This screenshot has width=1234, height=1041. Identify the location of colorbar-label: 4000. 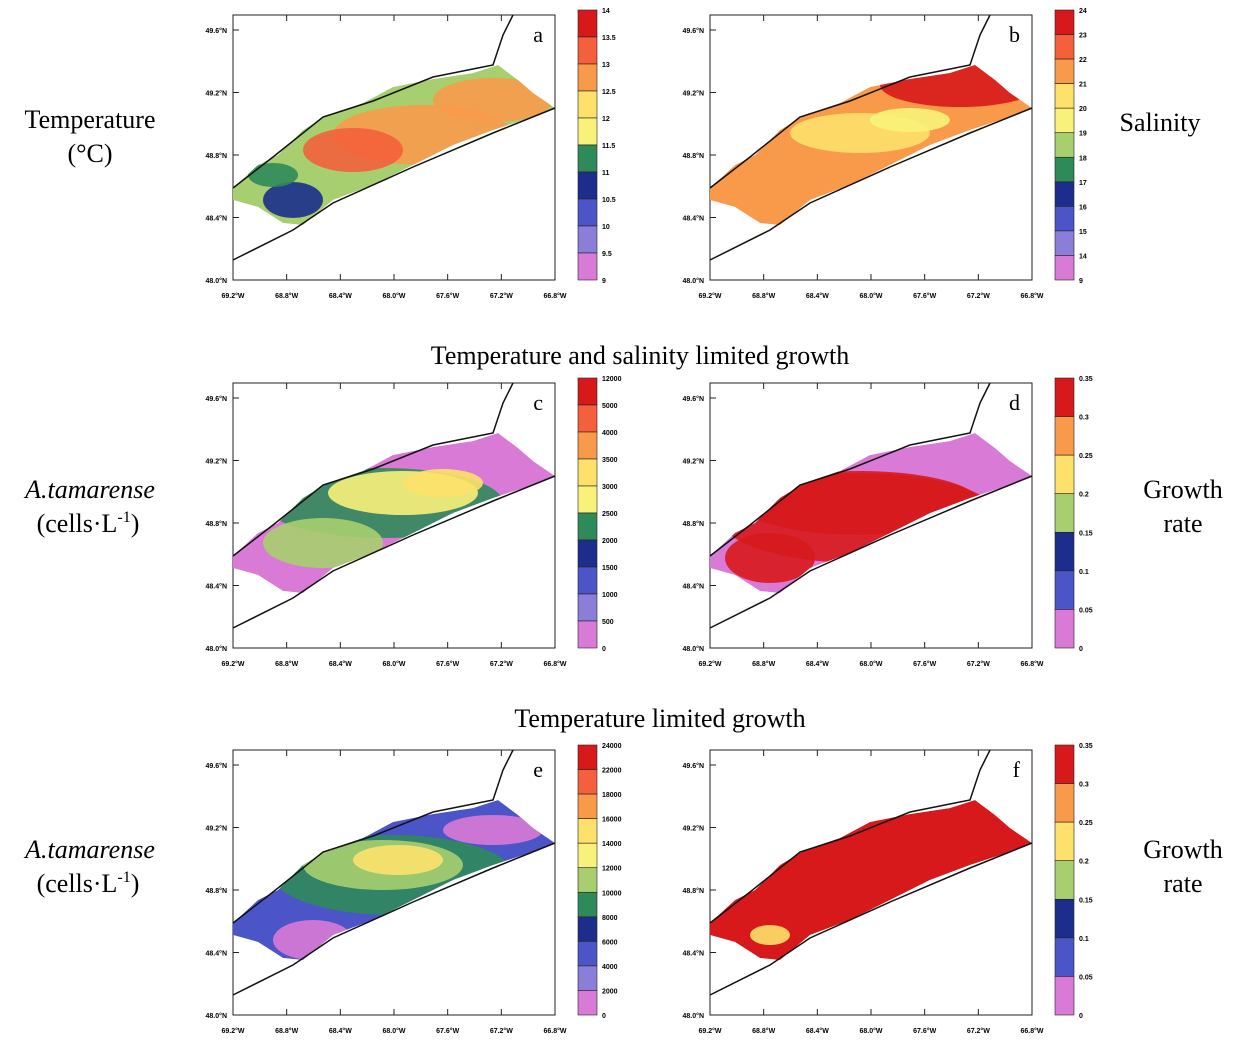
(610, 433).